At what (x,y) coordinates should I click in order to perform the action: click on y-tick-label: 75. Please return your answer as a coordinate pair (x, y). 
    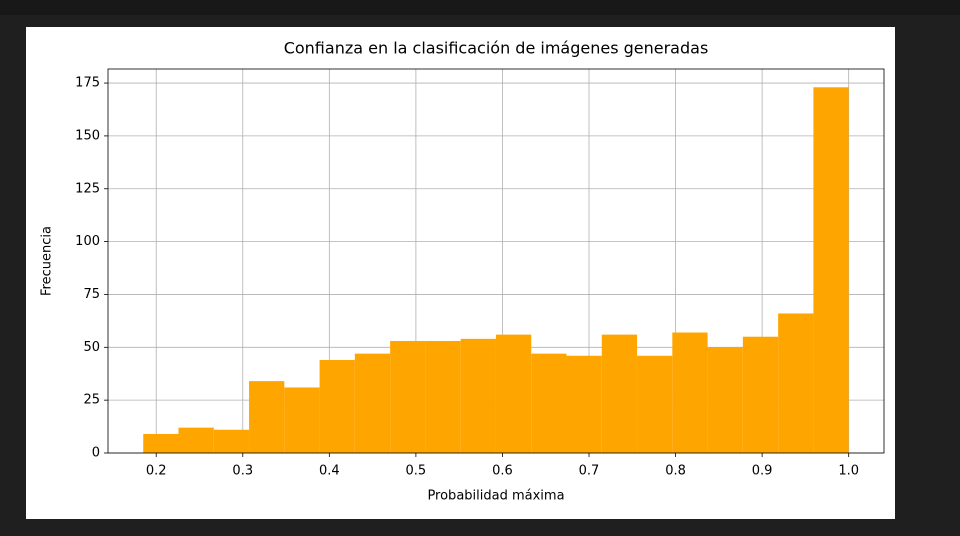
    Looking at the image, I should click on (91, 294).